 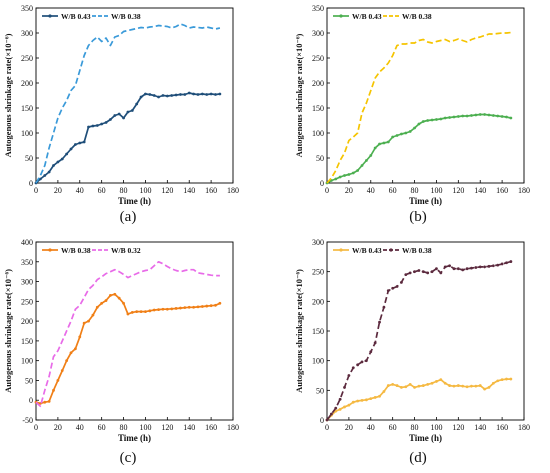 What do you see at coordinates (76, 16) in the screenshot?
I see `legend-label: W/B 0.43` at bounding box center [76, 16].